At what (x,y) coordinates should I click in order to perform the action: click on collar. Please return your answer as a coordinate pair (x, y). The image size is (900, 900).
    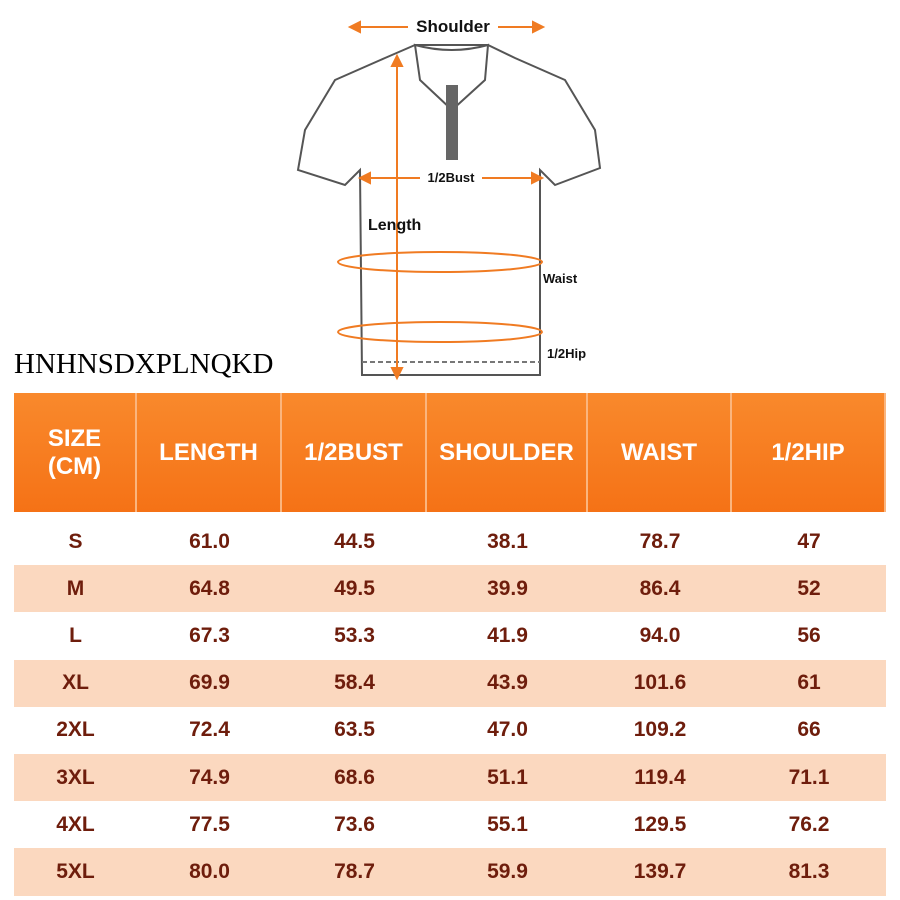
    Looking at the image, I should click on (451, 77).